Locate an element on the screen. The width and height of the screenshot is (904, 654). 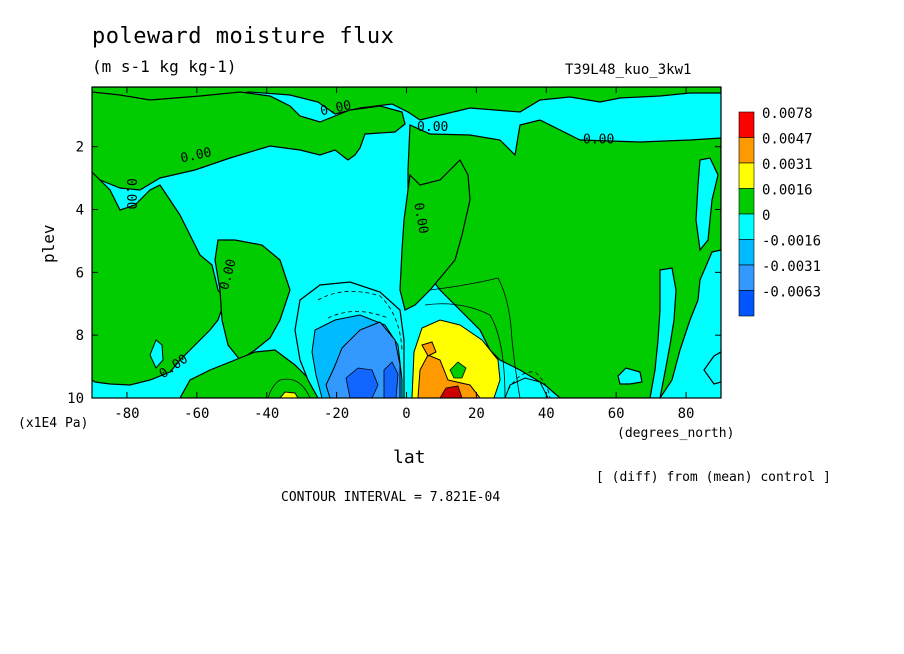
chart-title: poleward moisture flux is located at coordinates (243, 36).